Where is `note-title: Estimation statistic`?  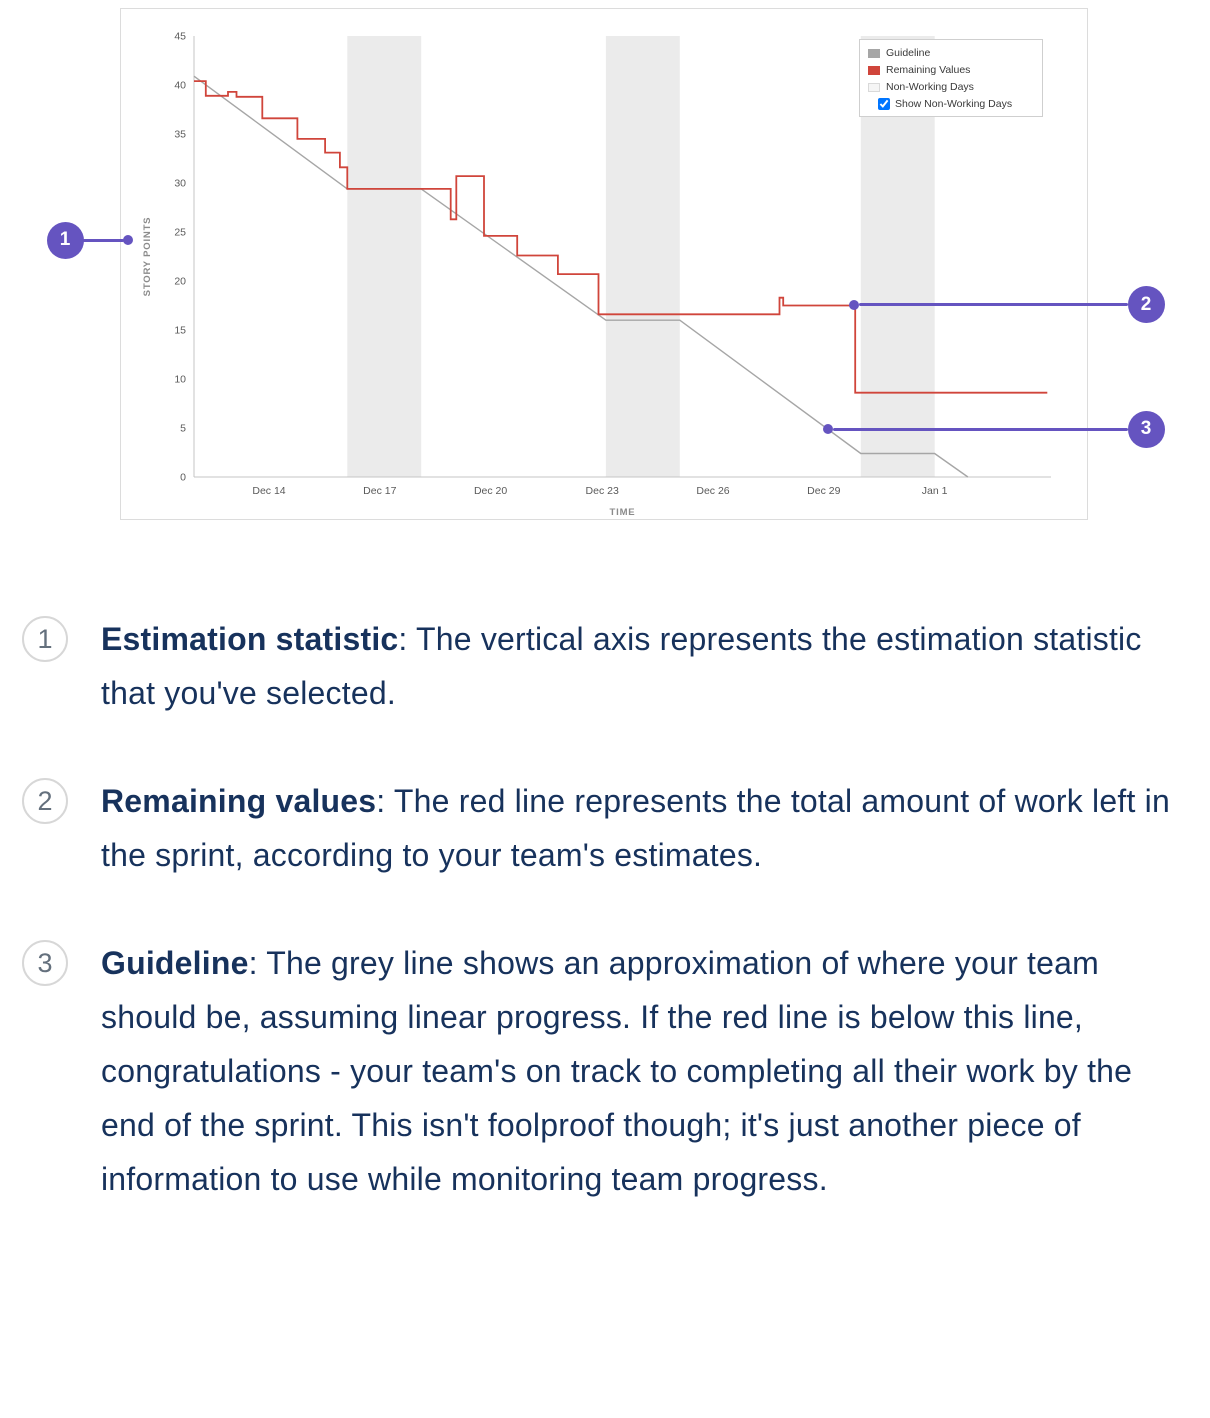 note-title: Estimation statistic is located at coordinates (250, 639).